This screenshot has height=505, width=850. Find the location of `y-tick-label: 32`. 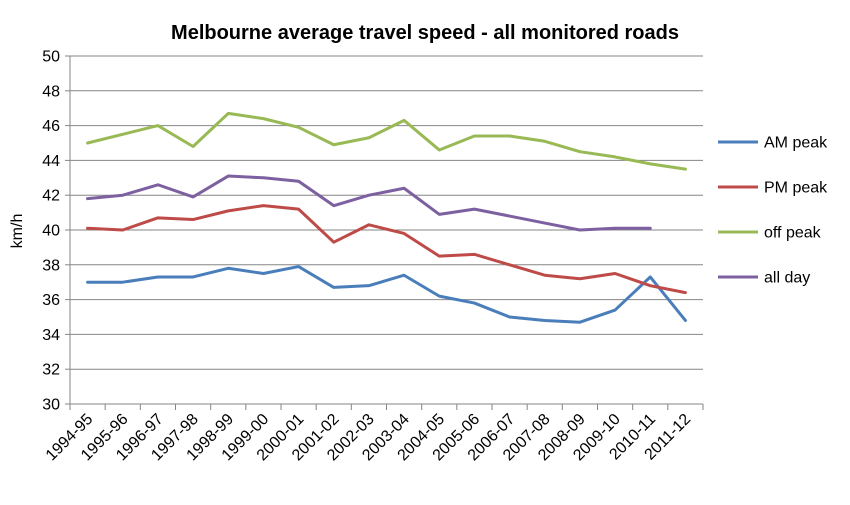

y-tick-label: 32 is located at coordinates (51, 370).